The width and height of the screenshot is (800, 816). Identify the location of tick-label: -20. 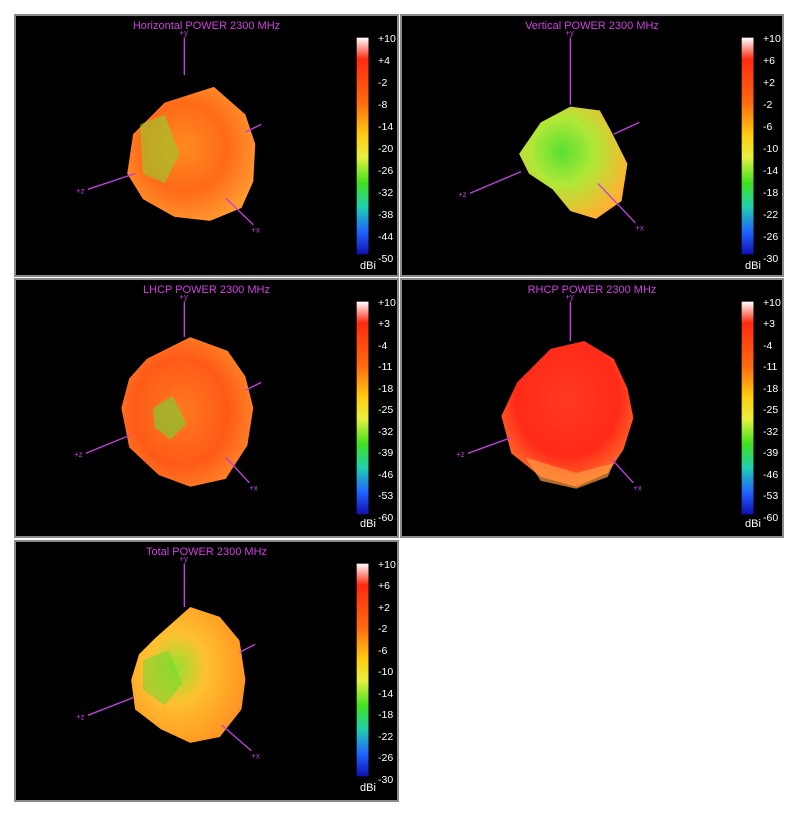
(386, 149).